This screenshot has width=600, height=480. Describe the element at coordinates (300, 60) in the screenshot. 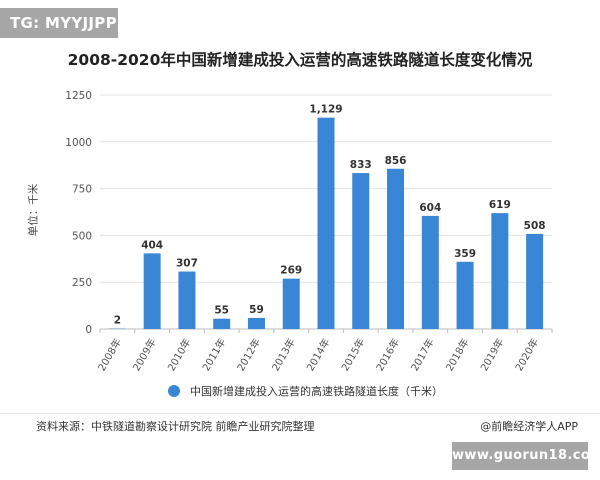

I see `chart-title: 2008-2020年中国新增建成投入运营的高速铁路隧道长度变化情况` at that location.